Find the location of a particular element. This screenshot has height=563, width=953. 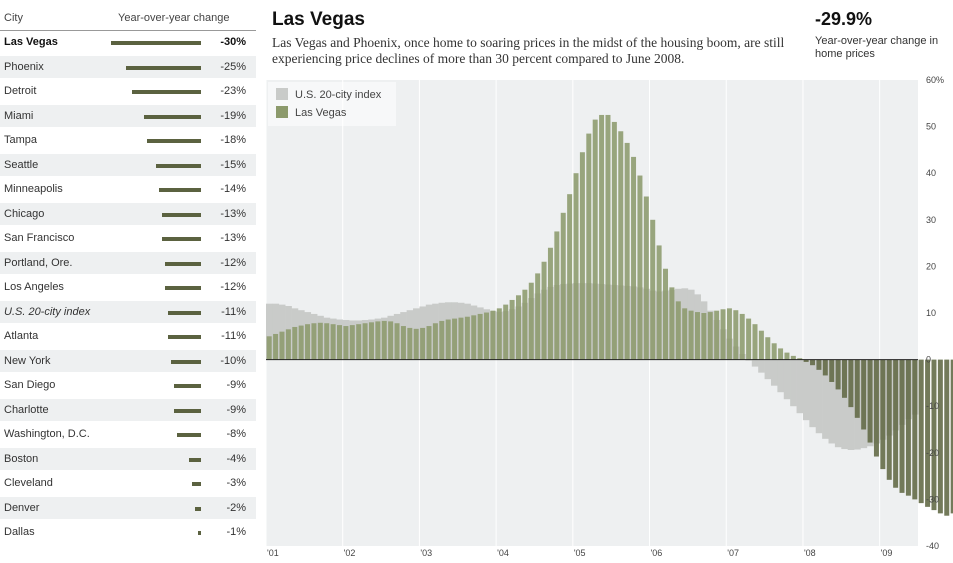

city-row: San Francisco -13% is located at coordinates (128, 238).